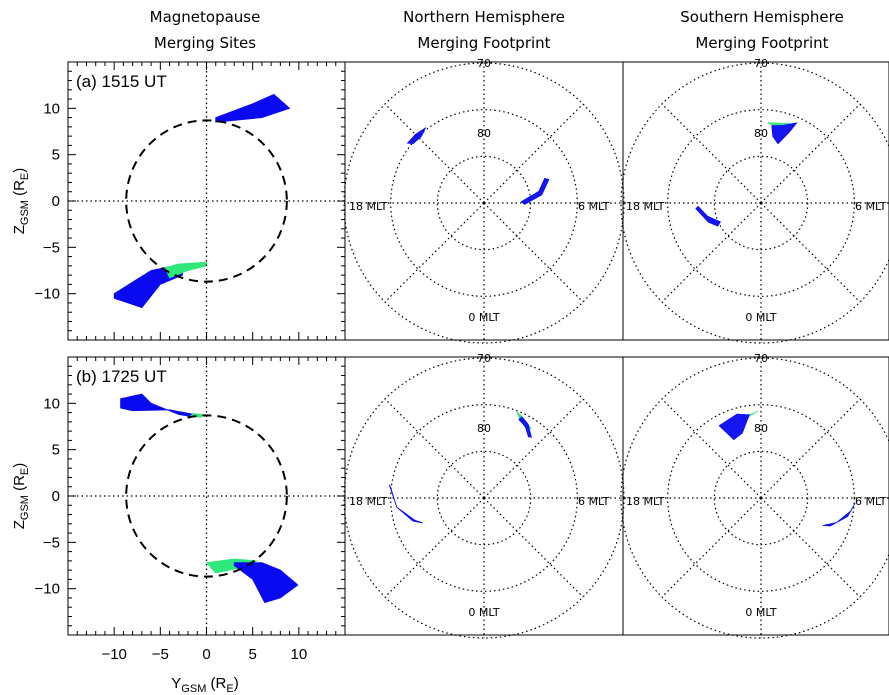 The width and height of the screenshot is (889, 695). What do you see at coordinates (483, 43) in the screenshot?
I see `header-col2-line2: Merging Footprint` at bounding box center [483, 43].